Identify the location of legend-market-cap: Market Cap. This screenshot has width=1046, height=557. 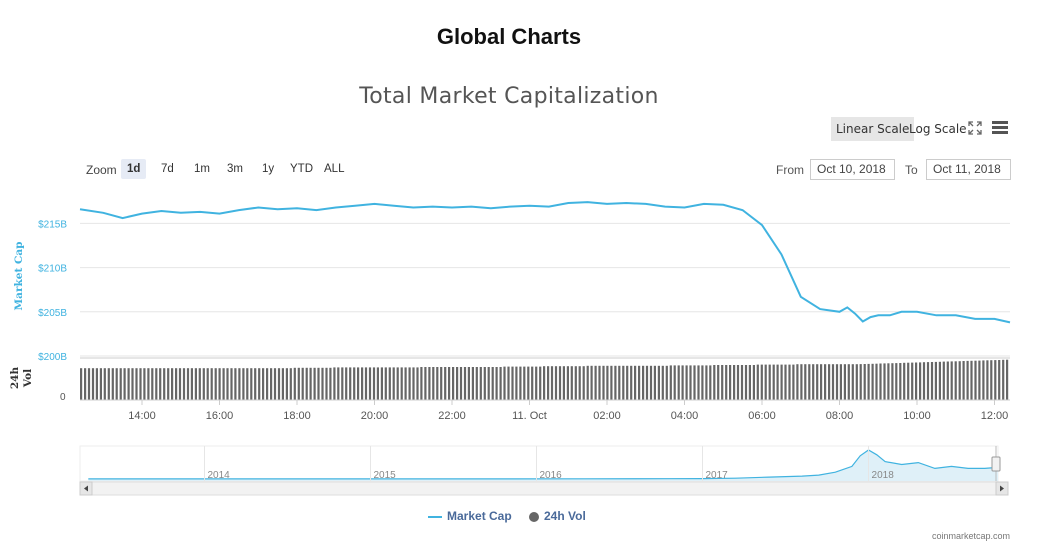
(470, 516).